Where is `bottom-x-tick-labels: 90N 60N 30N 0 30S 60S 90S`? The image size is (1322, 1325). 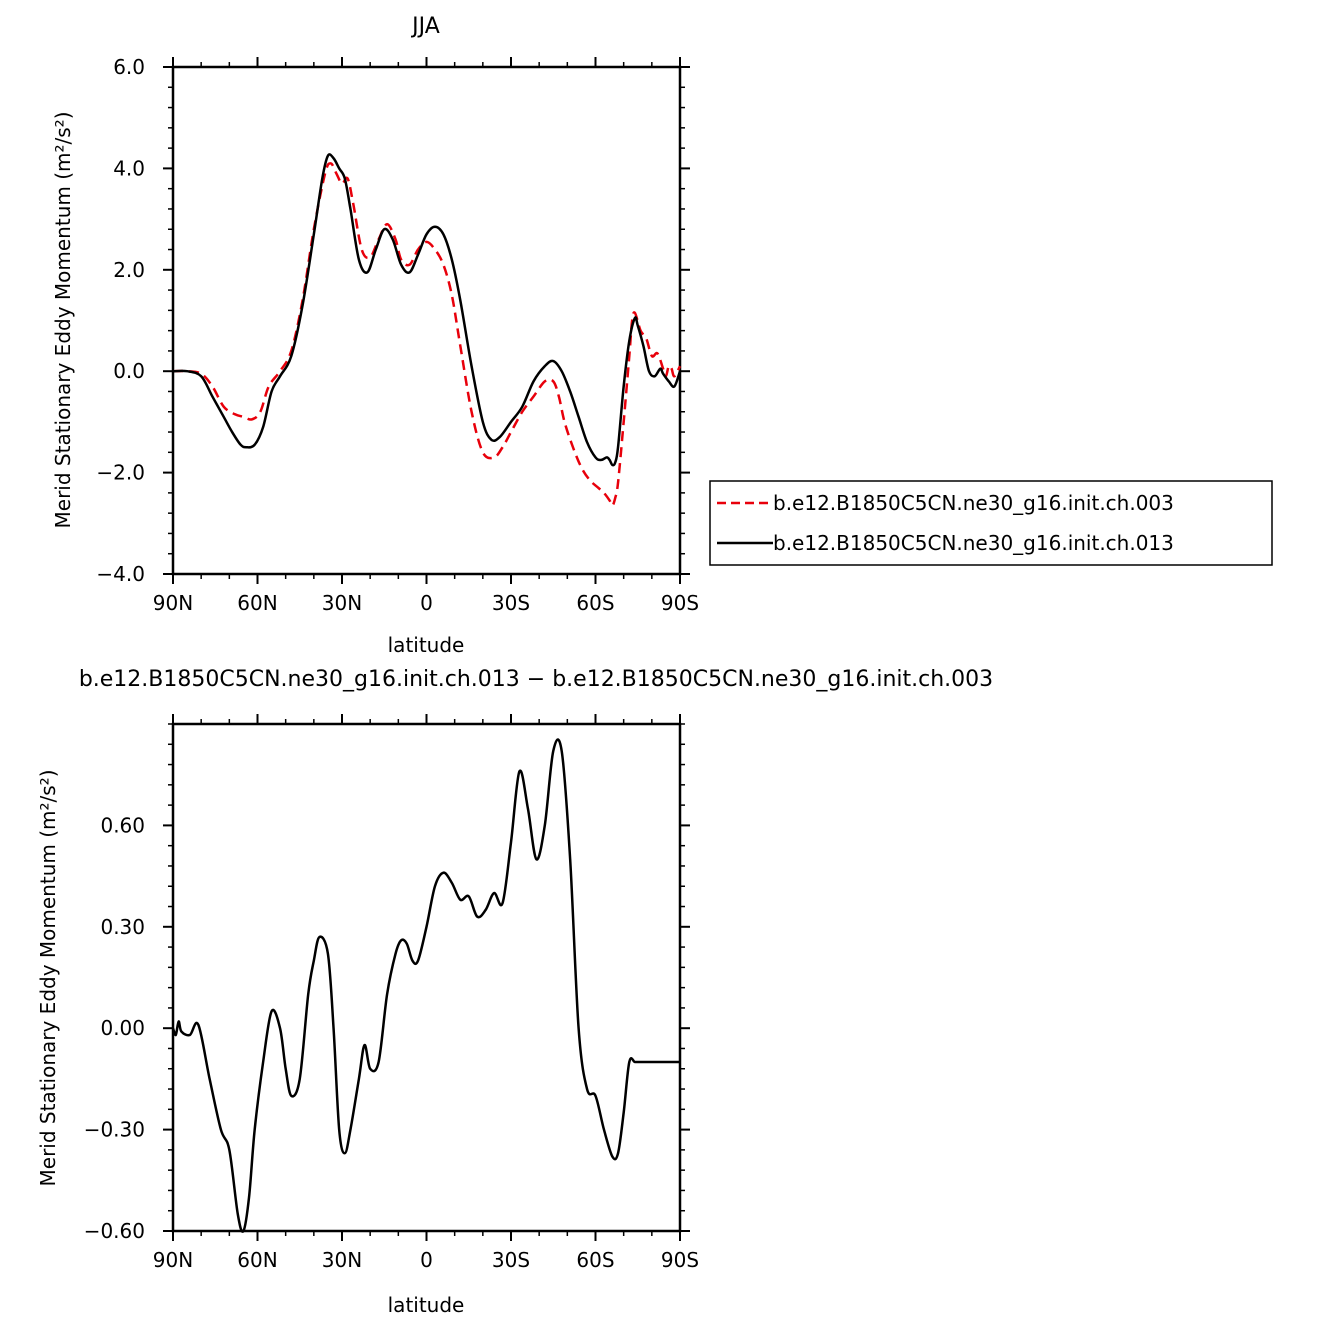
bottom-x-tick-labels: 90N 60N 30N 0 30S 60S 90S is located at coordinates (426, 1260).